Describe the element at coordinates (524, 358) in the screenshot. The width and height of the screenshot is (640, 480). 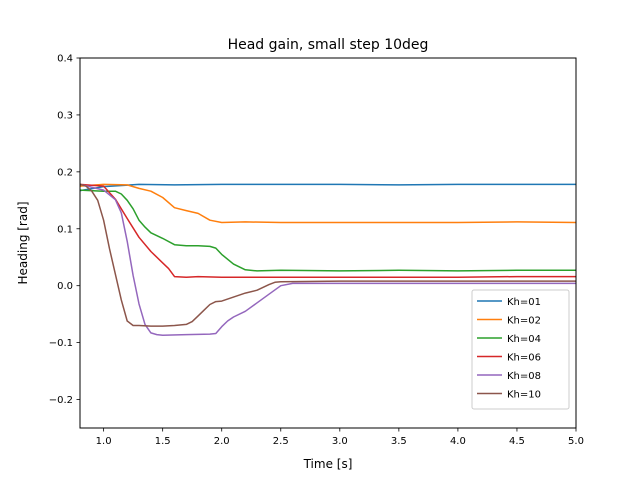
I see `legend-label: Kh=06` at that location.